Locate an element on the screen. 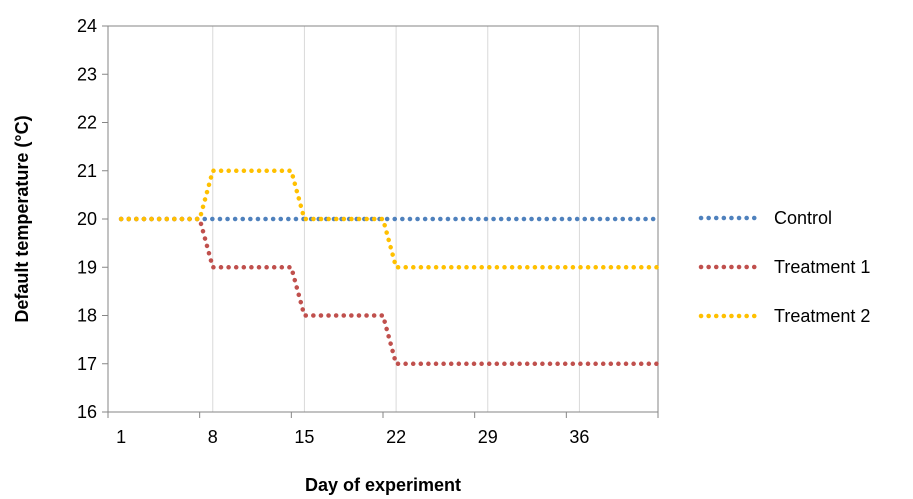  x-tick-label: 36 is located at coordinates (579, 437).